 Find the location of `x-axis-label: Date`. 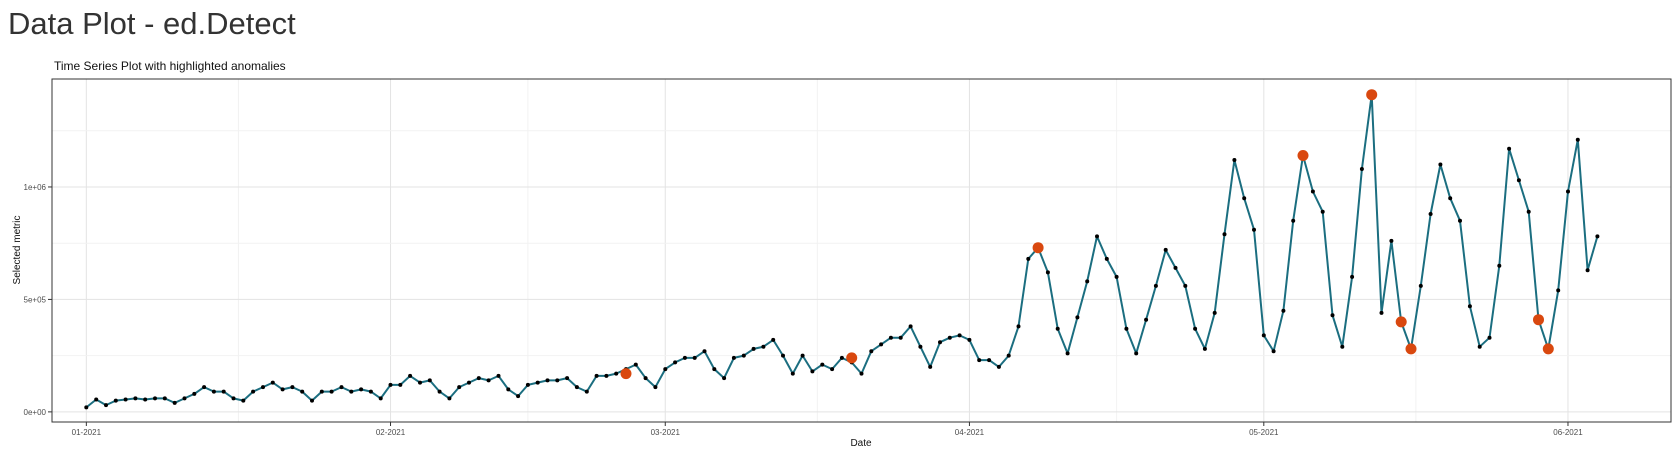

x-axis-label: Date is located at coordinates (861, 443).